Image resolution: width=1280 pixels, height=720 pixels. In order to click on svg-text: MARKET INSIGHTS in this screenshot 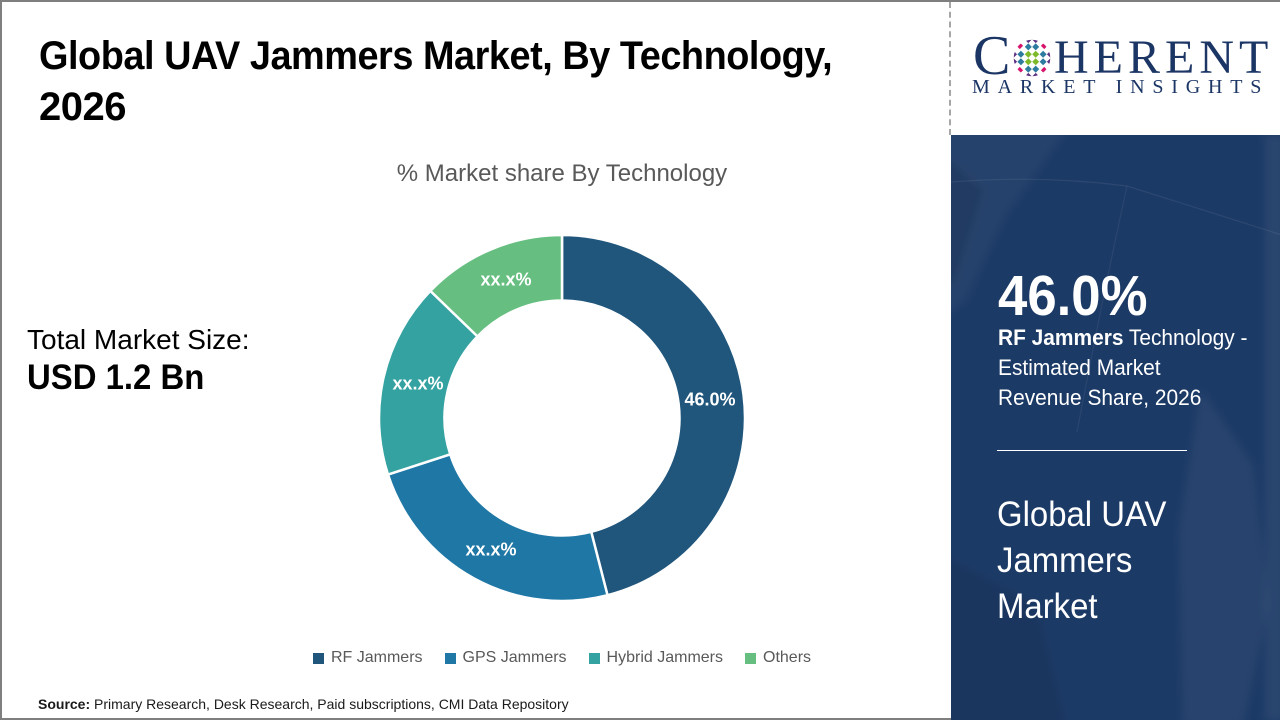, I will do `click(1120, 87)`.